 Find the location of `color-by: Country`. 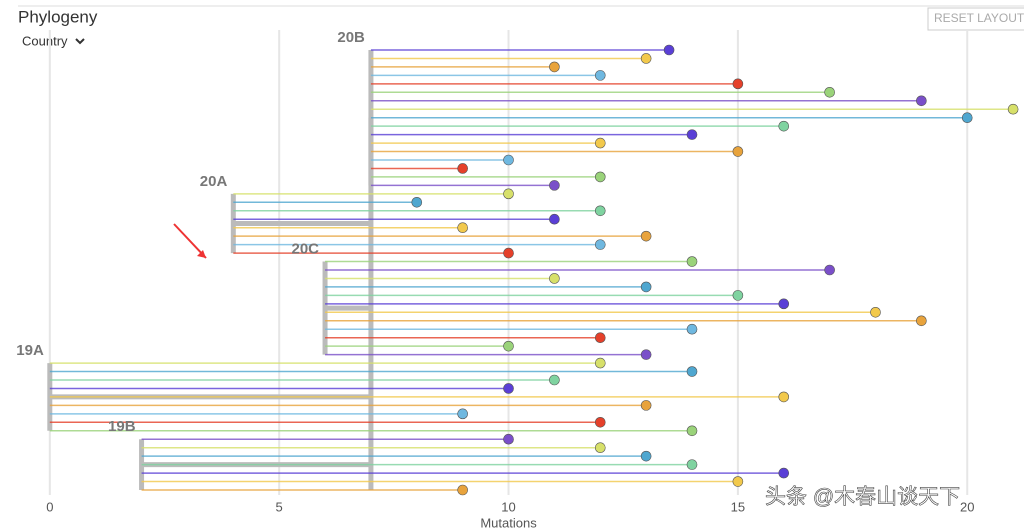

color-by: Country is located at coordinates (45, 40).